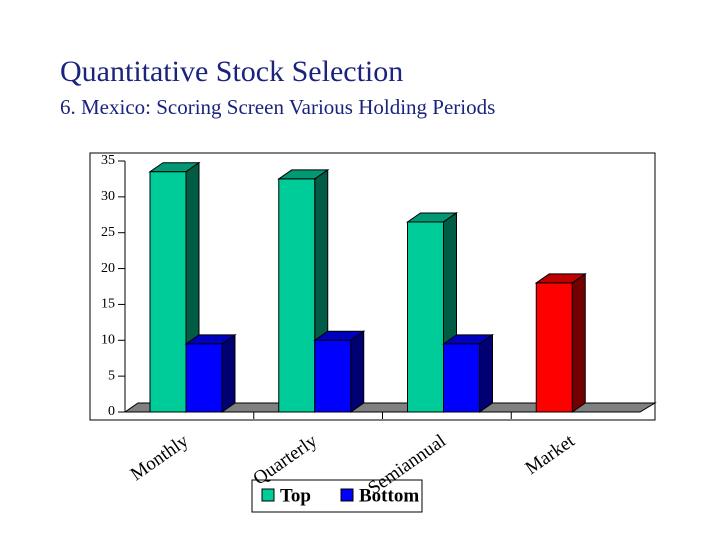 This screenshot has width=720, height=540. What do you see at coordinates (389, 495) in the screenshot?
I see `legend-label: Bottom` at bounding box center [389, 495].